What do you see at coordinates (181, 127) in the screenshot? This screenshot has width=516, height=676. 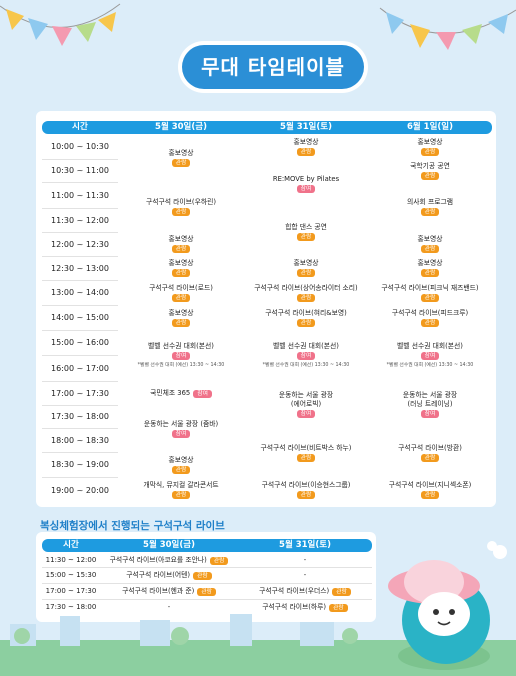 I see `column-header: 5월 30일(금)` at bounding box center [181, 127].